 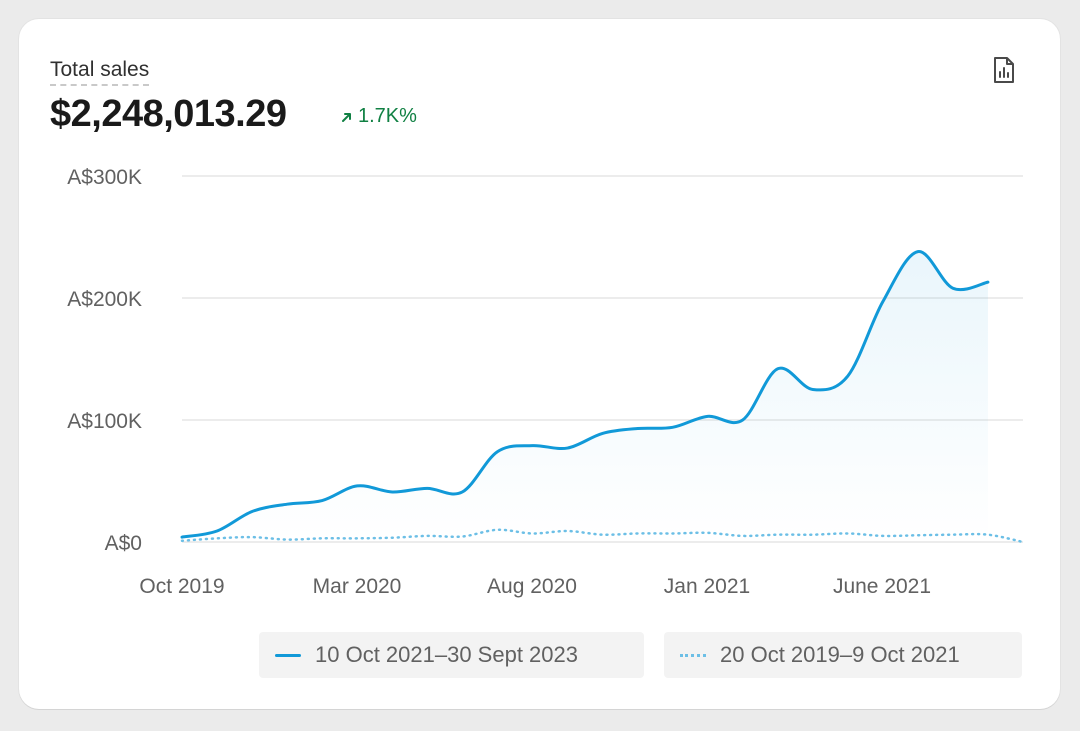 What do you see at coordinates (104, 421) in the screenshot?
I see `y-tick-label: A$100K` at bounding box center [104, 421].